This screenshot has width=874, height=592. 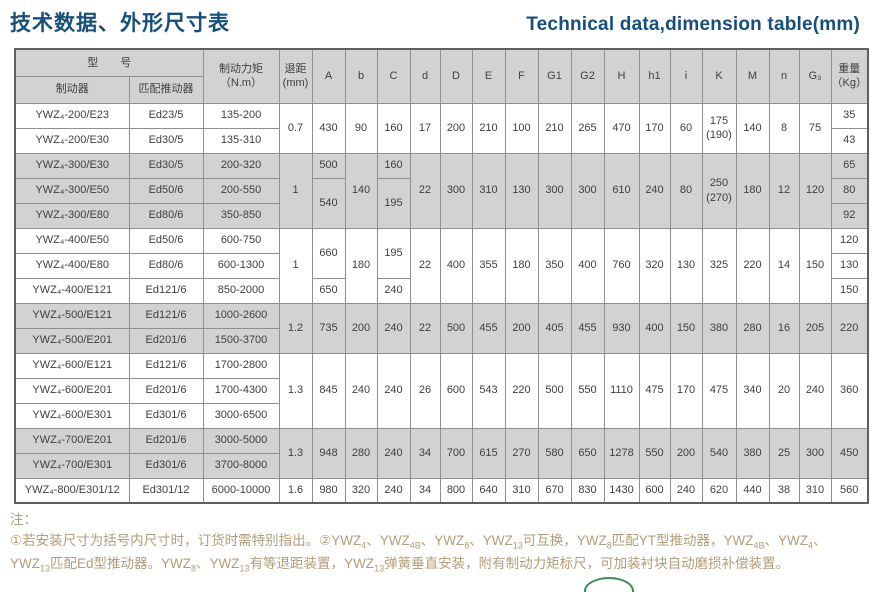 I want to click on table-cell: 320, so click(x=654, y=265).